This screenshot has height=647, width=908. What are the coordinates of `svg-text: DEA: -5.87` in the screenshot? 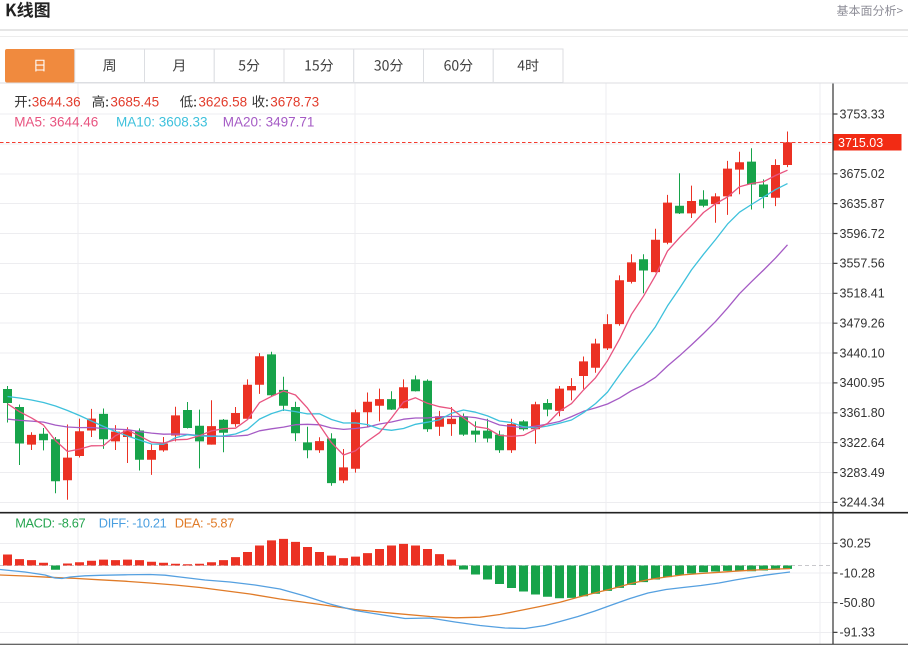 It's located at (204, 523).